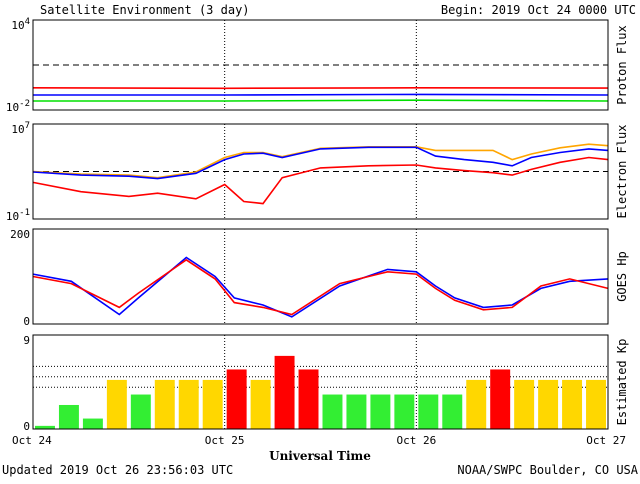 This screenshot has width=640, height=484. I want to click on y-axis-label: Proton Flux, so click(622, 64).